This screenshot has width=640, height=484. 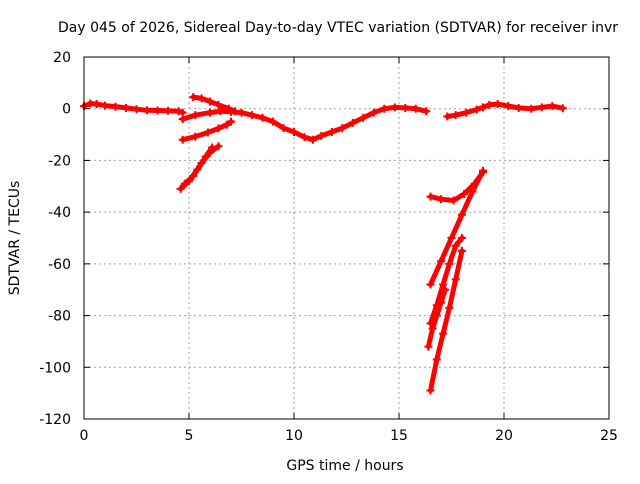 I want to click on x-tick-label: 5, so click(x=189, y=436).